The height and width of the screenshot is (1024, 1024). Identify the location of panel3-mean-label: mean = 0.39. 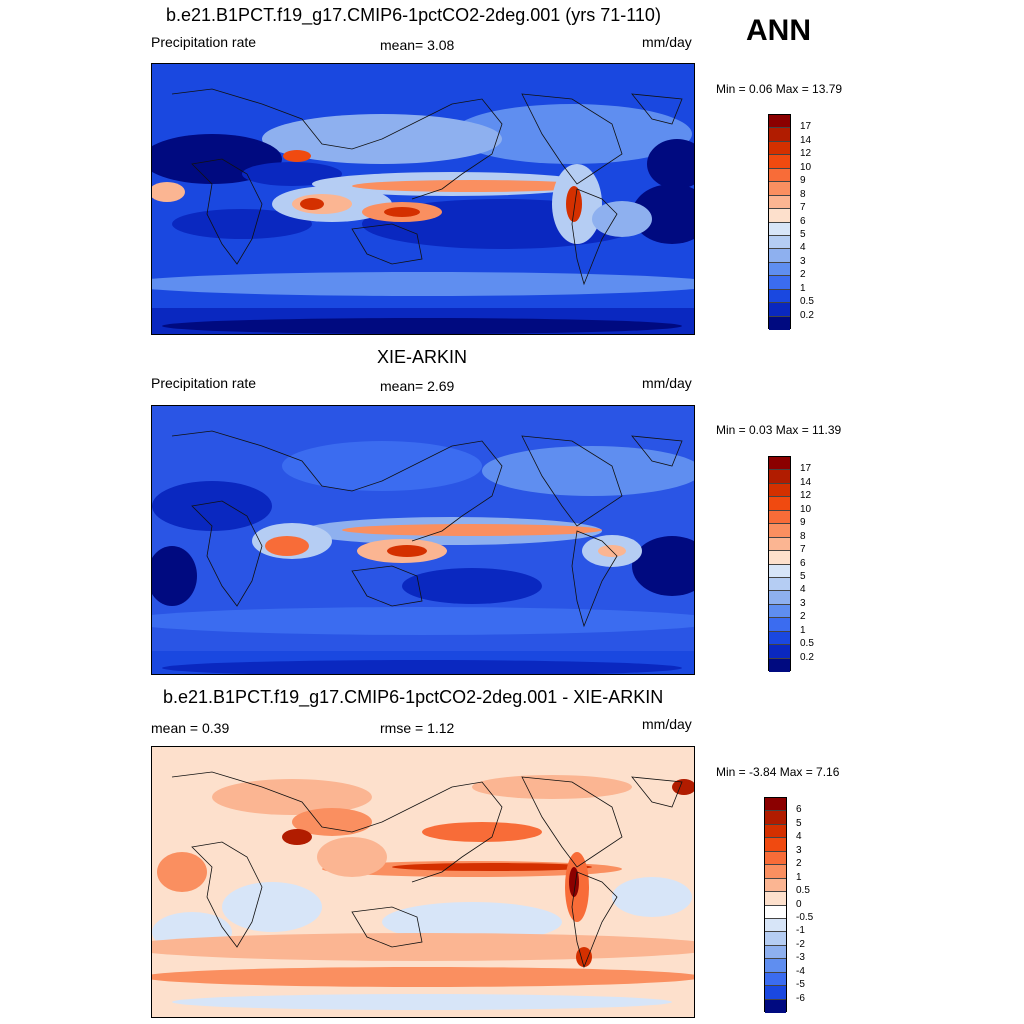
(190, 728).